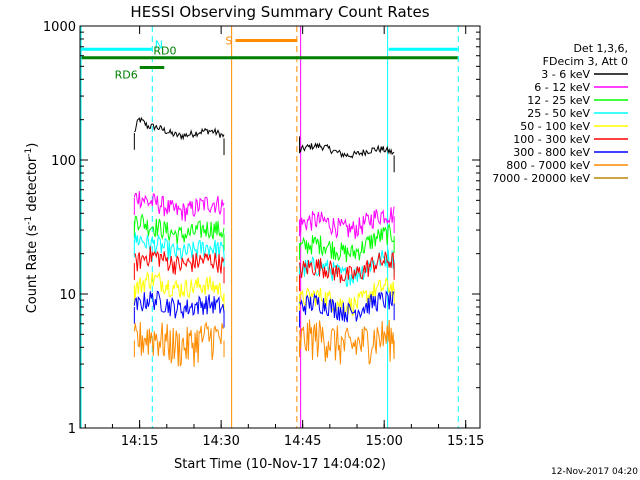 The height and width of the screenshot is (480, 640). Describe the element at coordinates (565, 74) in the screenshot. I see `legend-entry-0: 3 - 6 keV` at that location.